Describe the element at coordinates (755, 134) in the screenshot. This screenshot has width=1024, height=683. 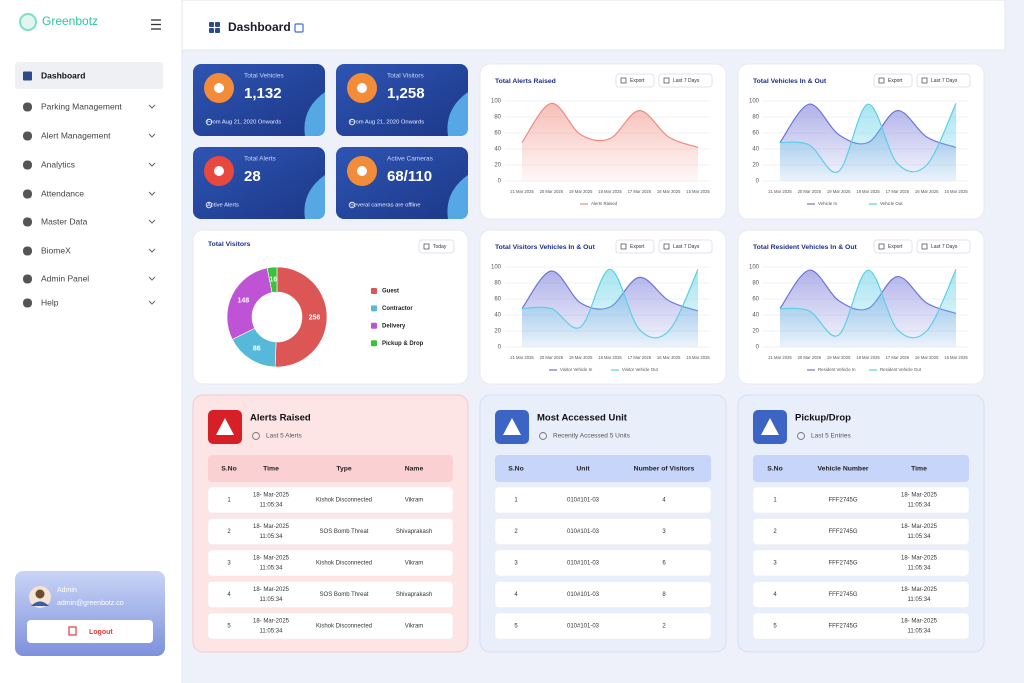
I see `y-tick-label: 60` at that location.